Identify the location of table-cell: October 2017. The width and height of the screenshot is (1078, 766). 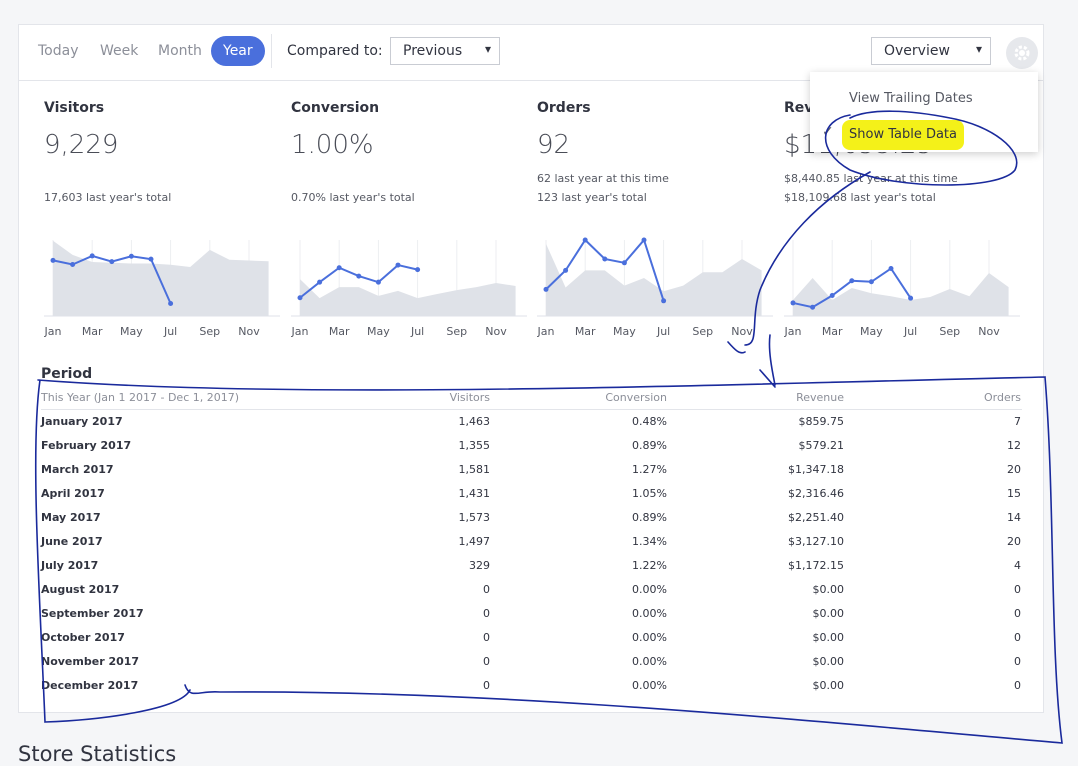
(83, 637).